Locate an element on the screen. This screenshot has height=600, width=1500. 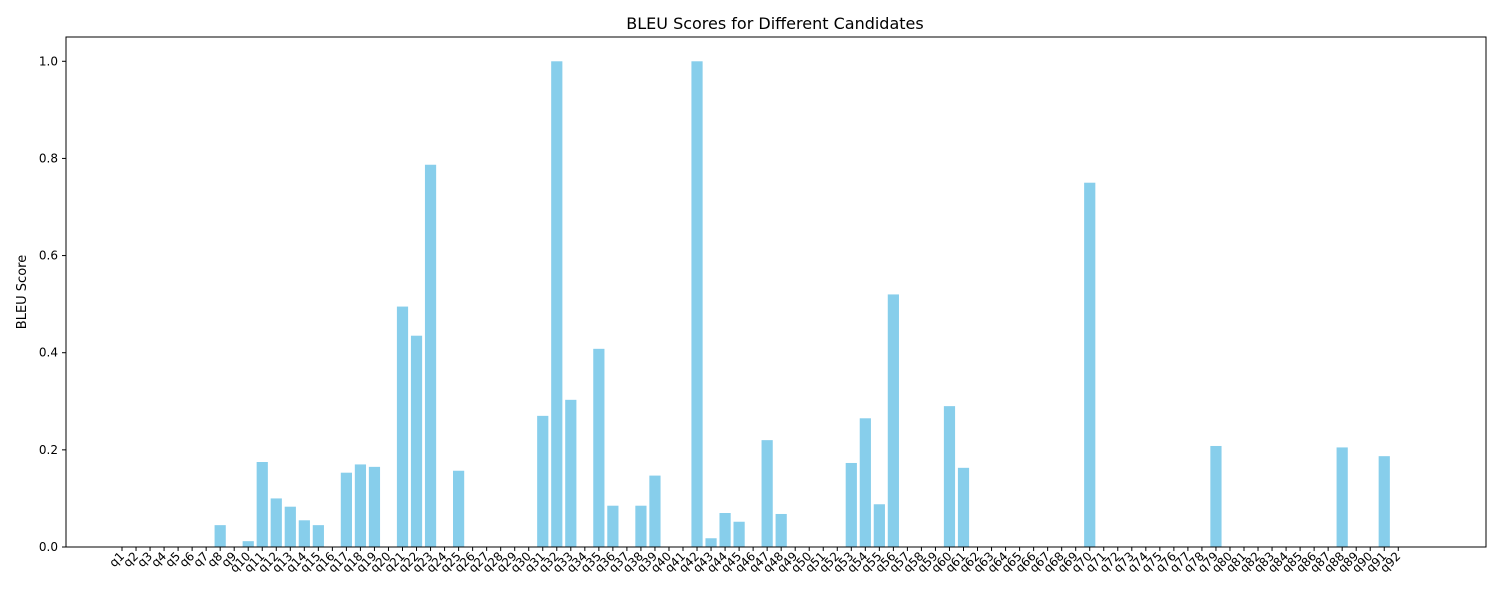
bar-q15 is located at coordinates (318, 536).